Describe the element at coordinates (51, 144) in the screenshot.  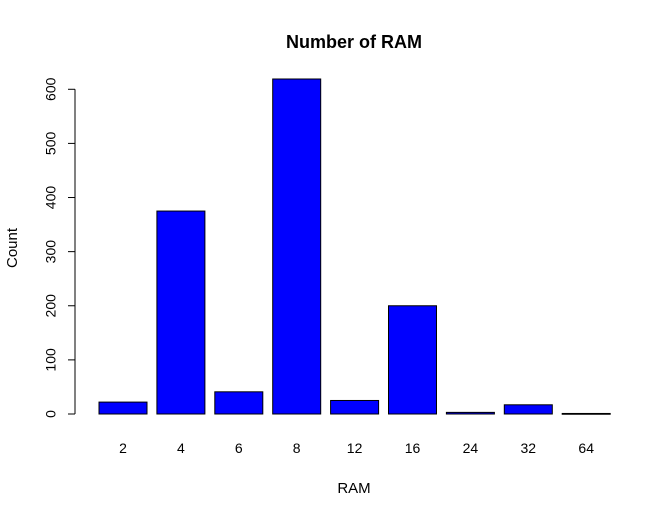
I see `y-tick-label: 500` at that location.